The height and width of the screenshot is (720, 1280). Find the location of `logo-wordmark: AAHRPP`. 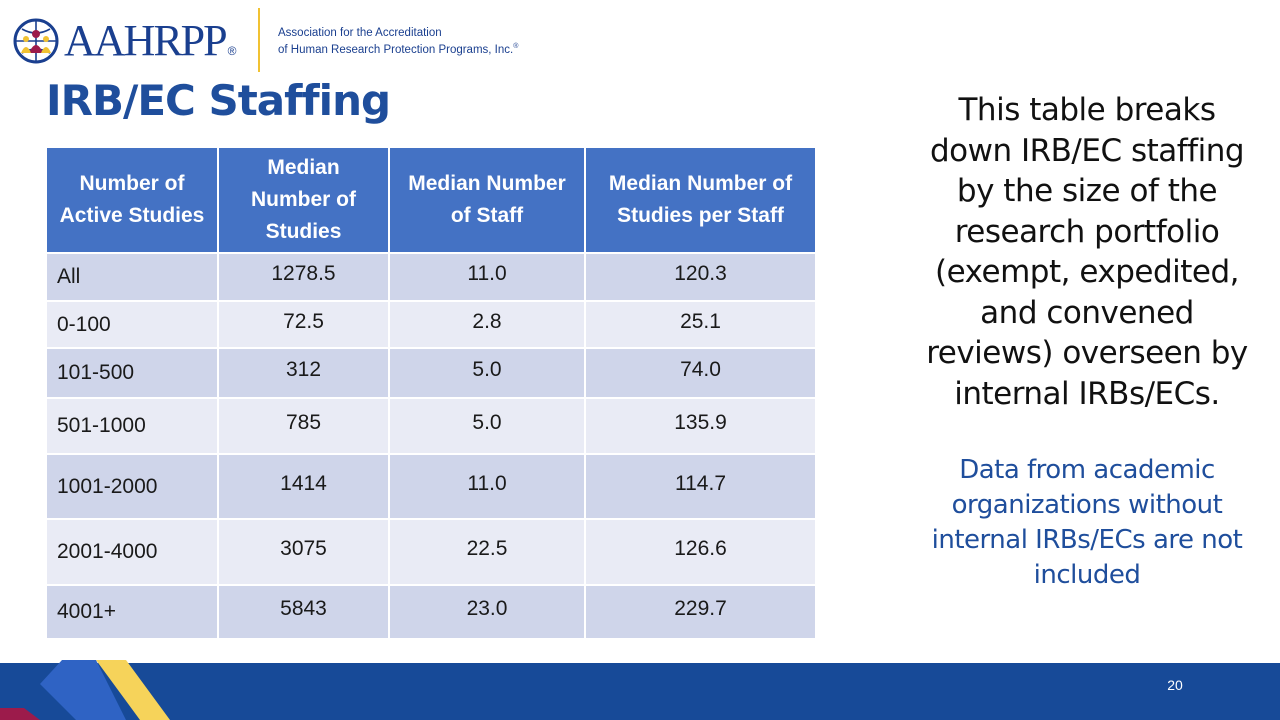

logo-wordmark: AAHRPP is located at coordinates (146, 40).